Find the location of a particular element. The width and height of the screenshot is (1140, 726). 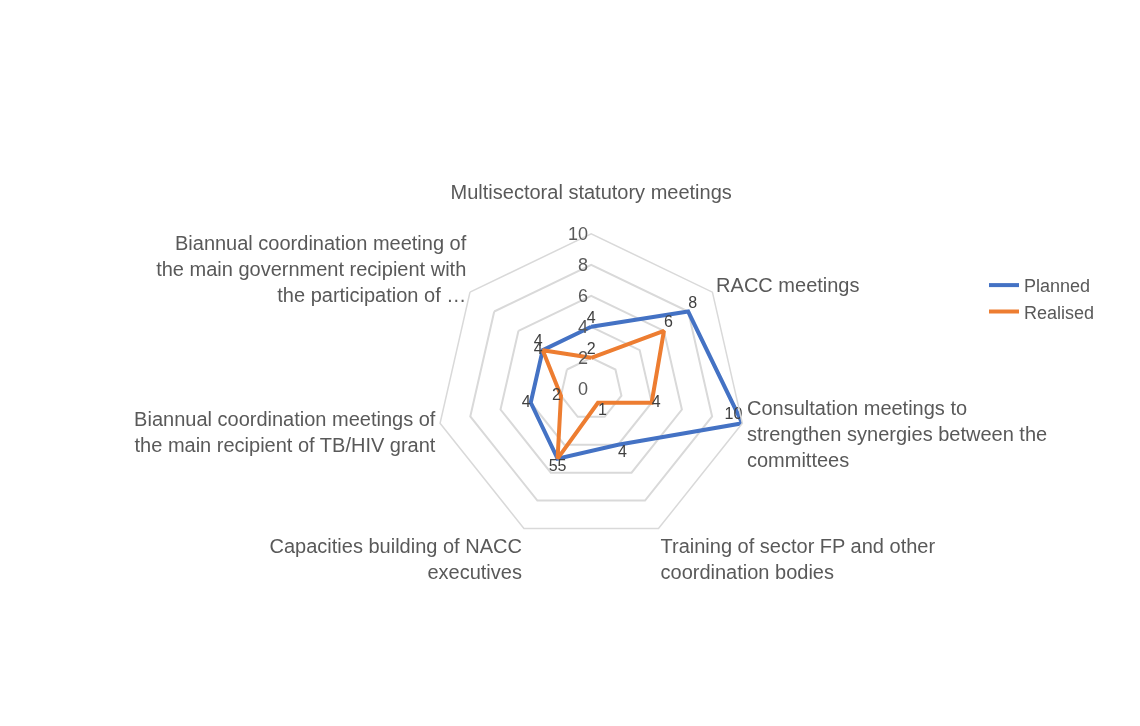

data-label: 8 is located at coordinates (693, 302).